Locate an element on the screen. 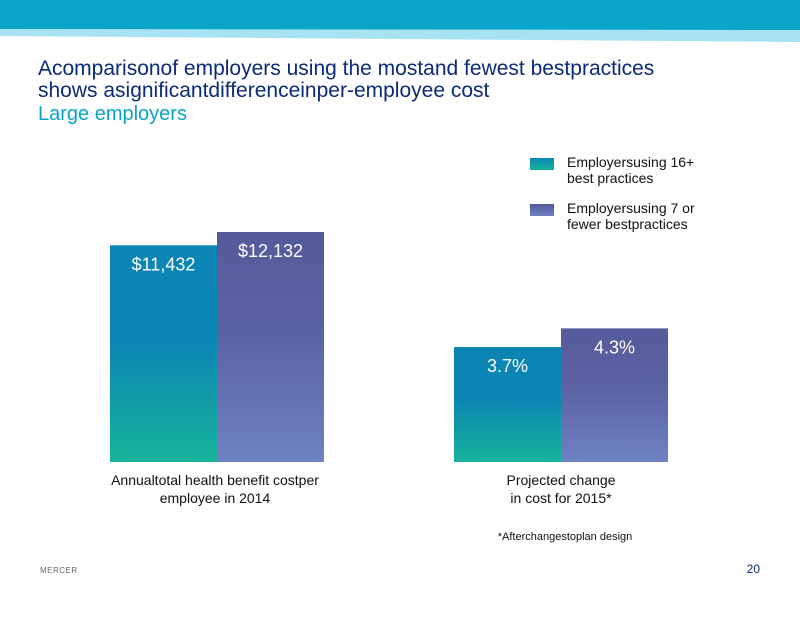 The width and height of the screenshot is (800, 618). legend-label-7-or-fewer-line-1: Employersusing 7 or is located at coordinates (631, 208).